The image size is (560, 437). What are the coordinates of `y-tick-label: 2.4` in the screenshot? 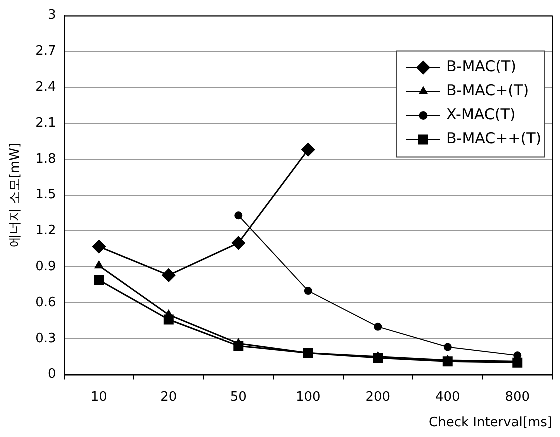 It's located at (46, 87).